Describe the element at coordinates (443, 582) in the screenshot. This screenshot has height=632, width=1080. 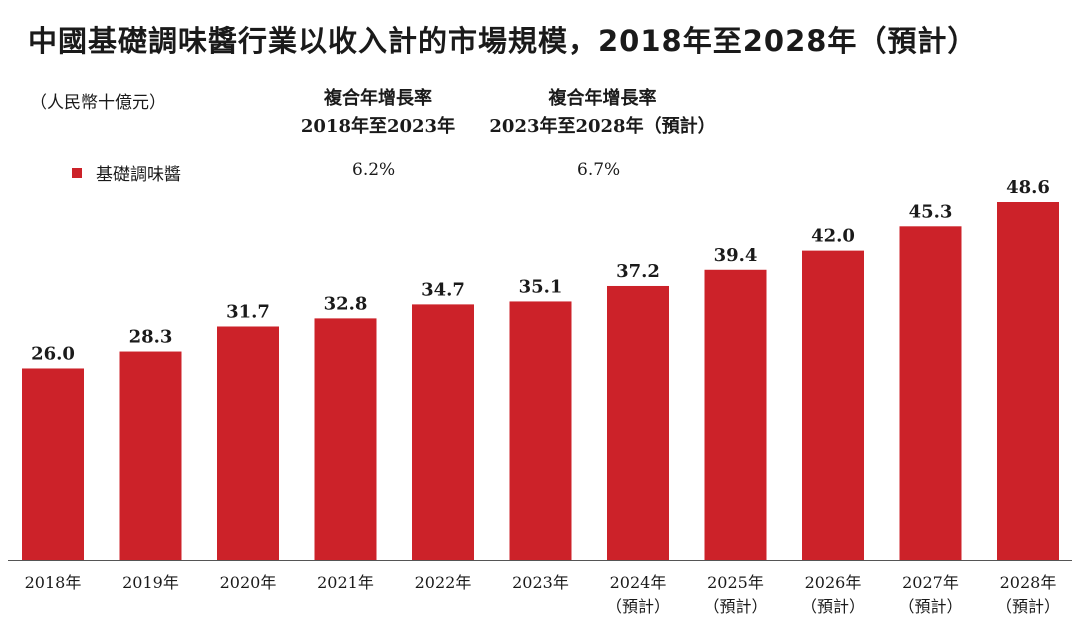
I see `x-tick-label: 2022年` at that location.